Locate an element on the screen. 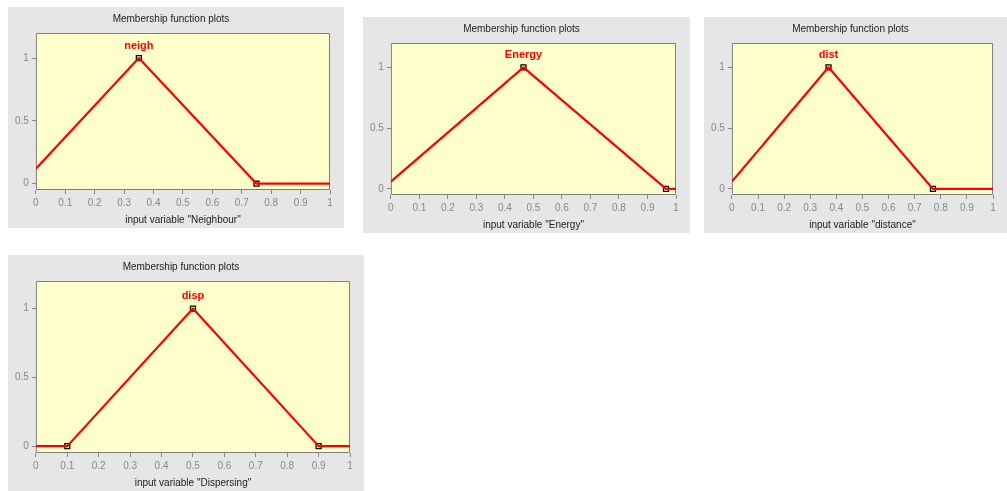 The image size is (1007, 491). annotation: dist is located at coordinates (828, 53).